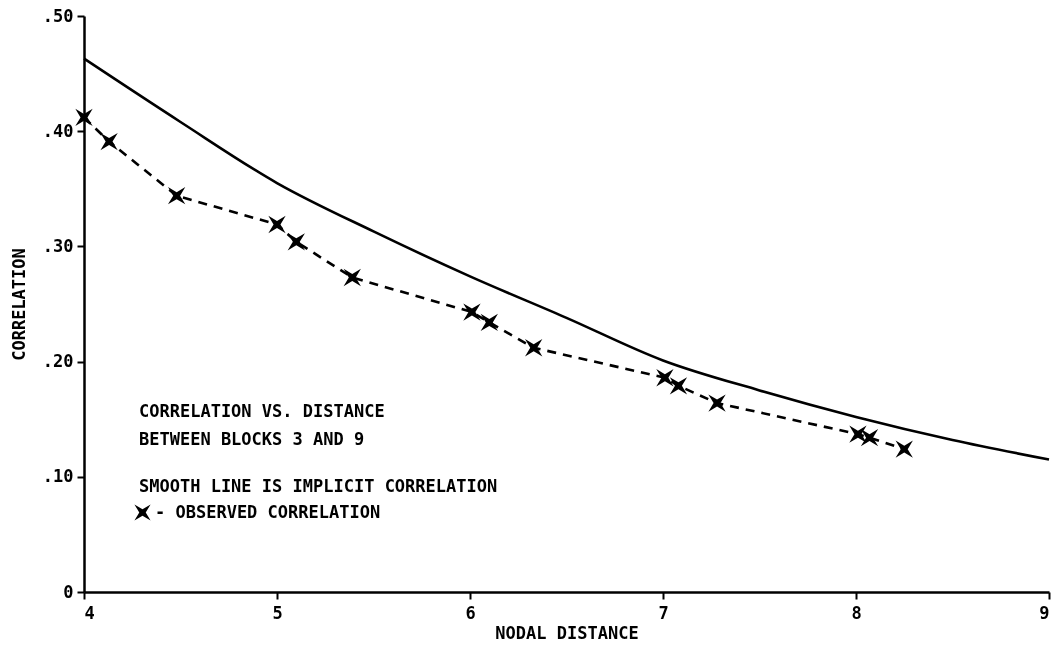 This screenshot has width=1063, height=655. Describe the element at coordinates (58, 361) in the screenshot. I see `y-tick-label: .20` at that location.